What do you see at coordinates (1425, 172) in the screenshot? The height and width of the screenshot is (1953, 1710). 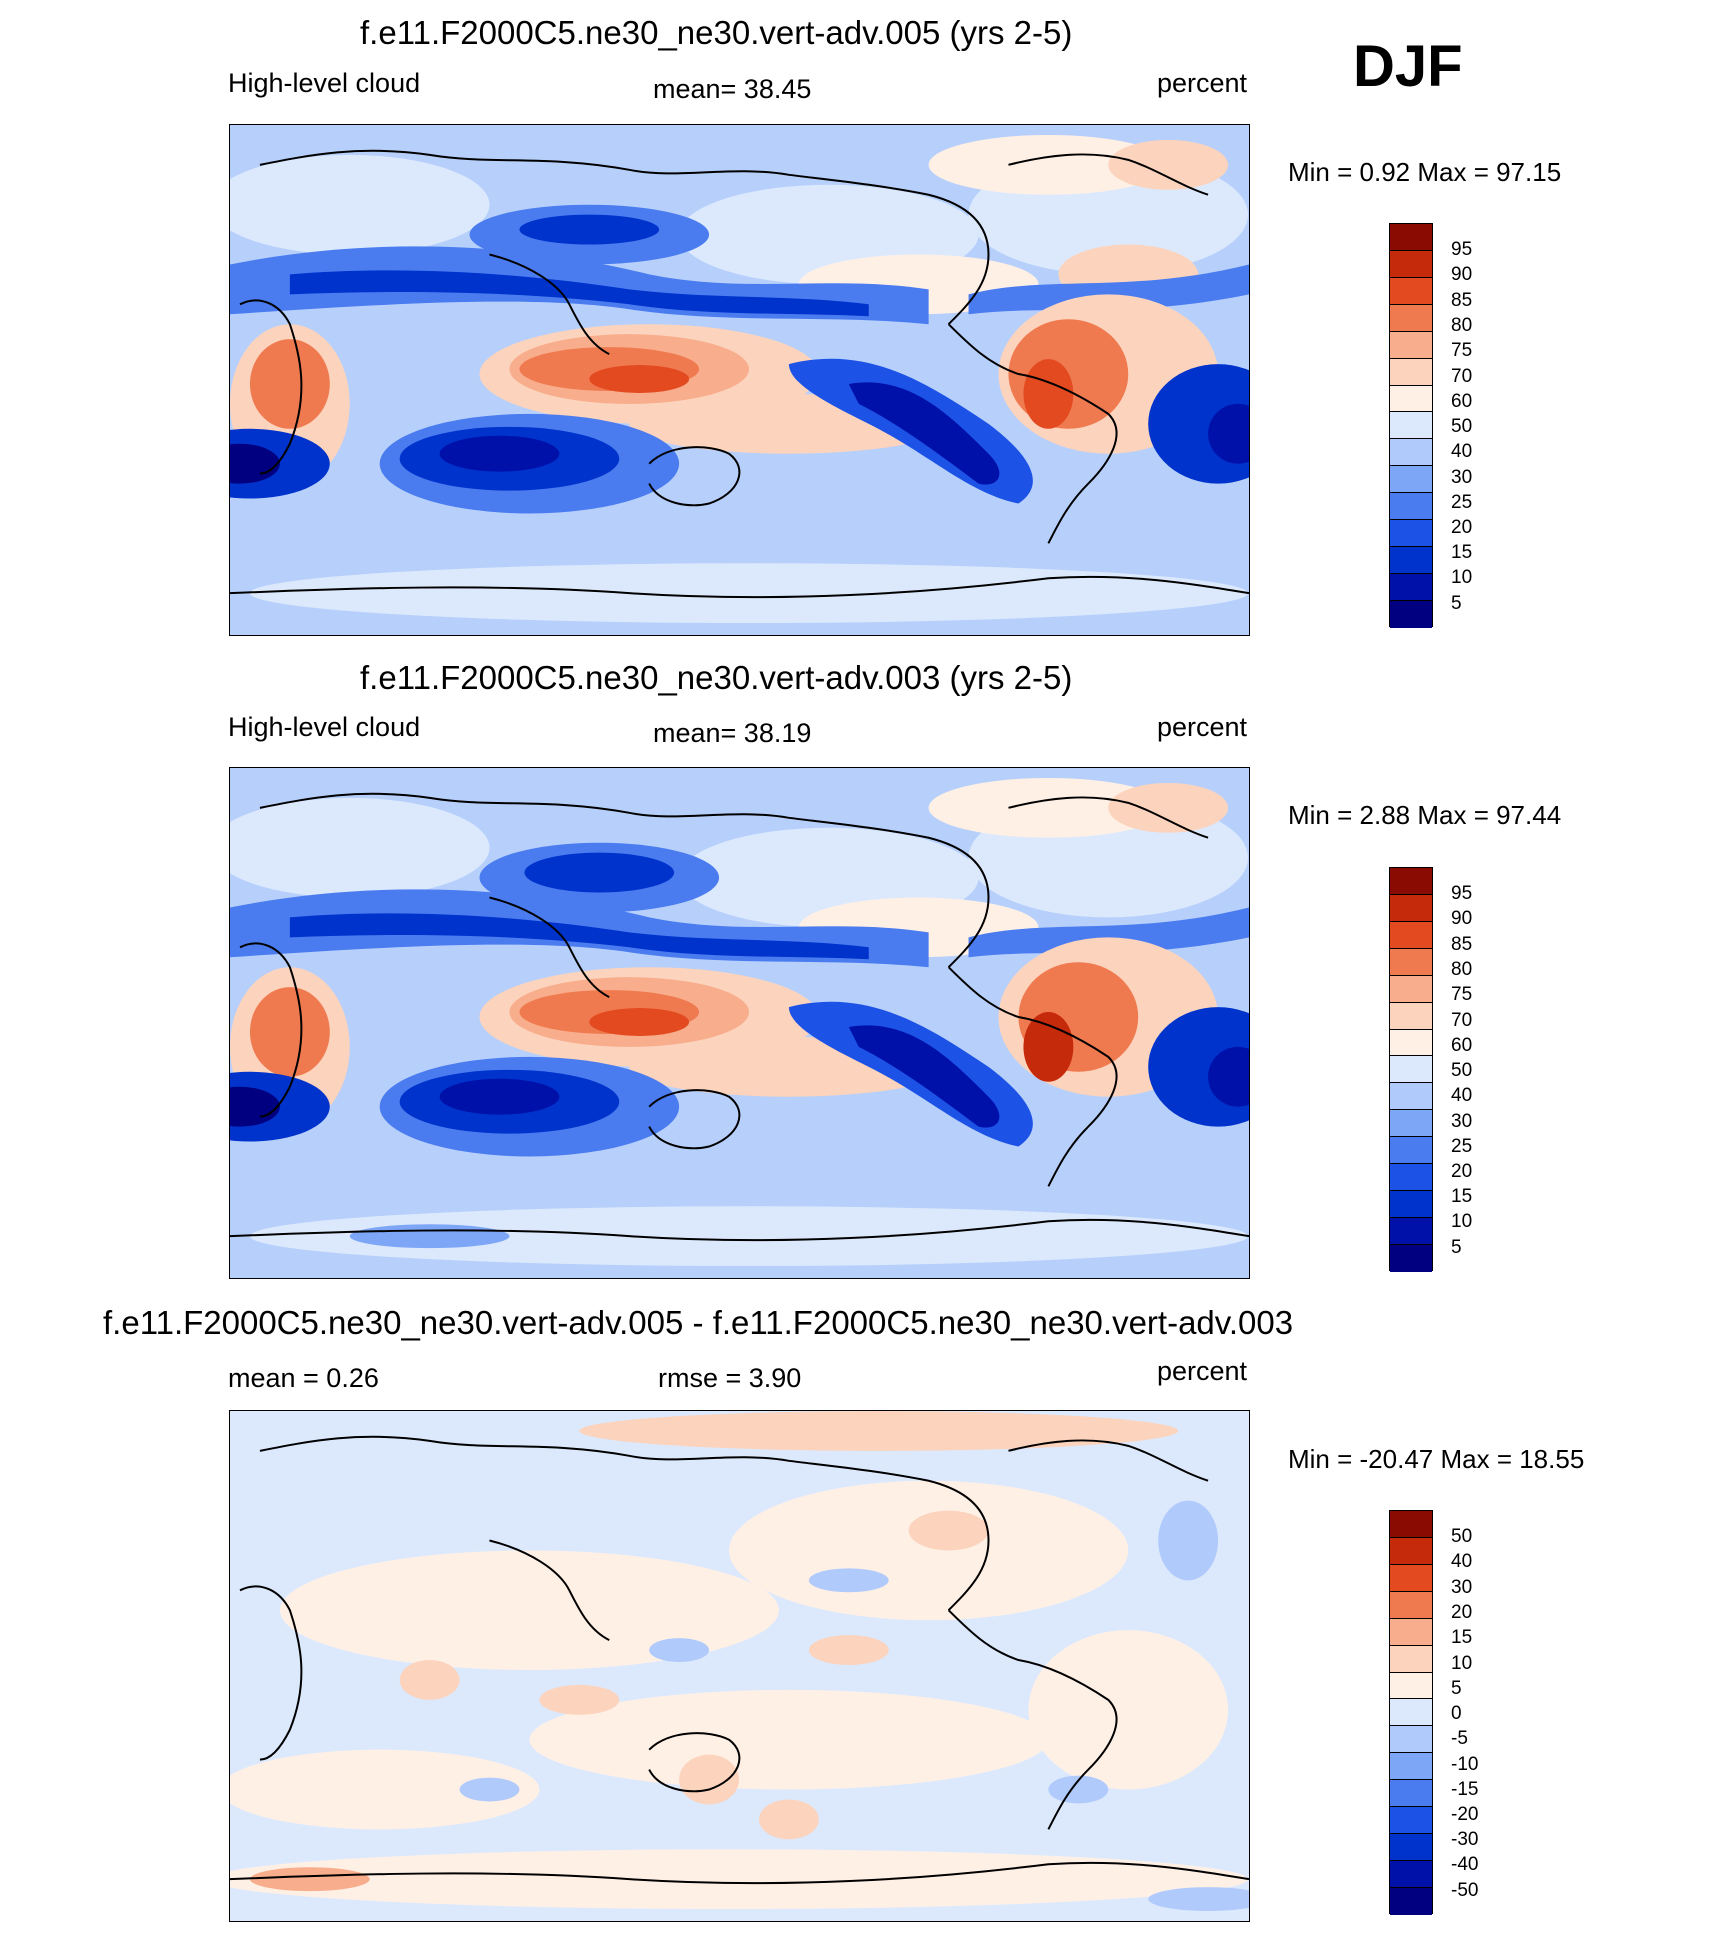 I see `minmax-label: Min = 0.92 Max = 97.15` at bounding box center [1425, 172].